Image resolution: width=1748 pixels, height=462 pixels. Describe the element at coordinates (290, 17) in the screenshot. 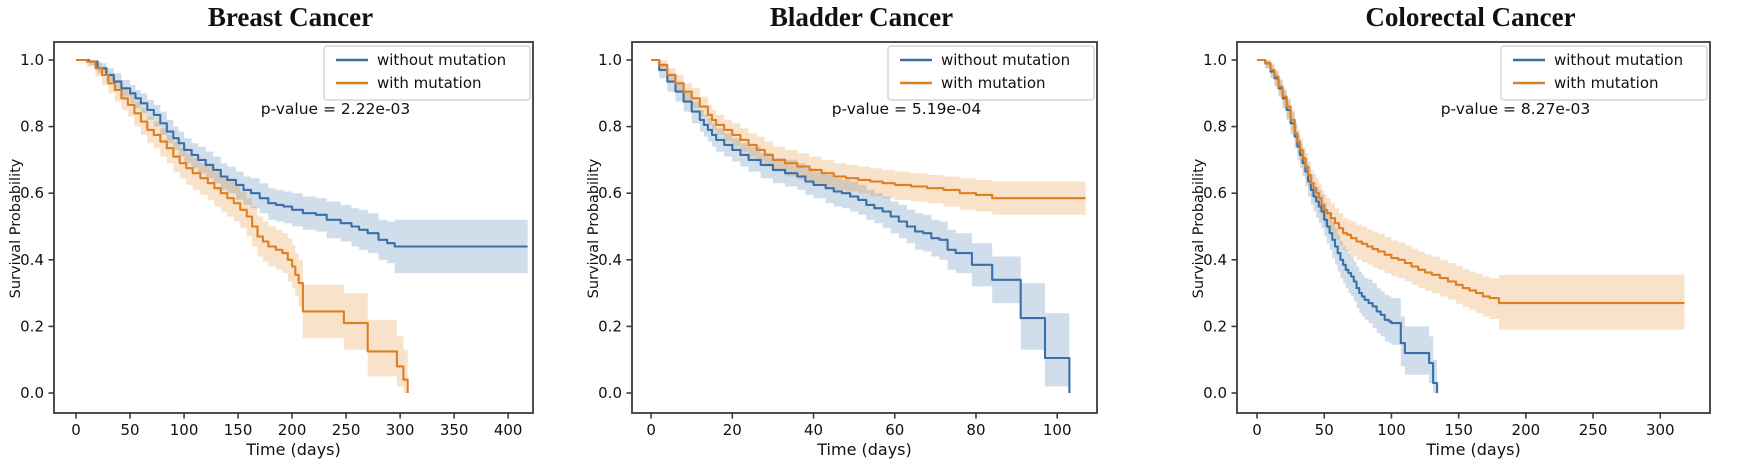

I see `chart-title: Breast Cancer` at that location.